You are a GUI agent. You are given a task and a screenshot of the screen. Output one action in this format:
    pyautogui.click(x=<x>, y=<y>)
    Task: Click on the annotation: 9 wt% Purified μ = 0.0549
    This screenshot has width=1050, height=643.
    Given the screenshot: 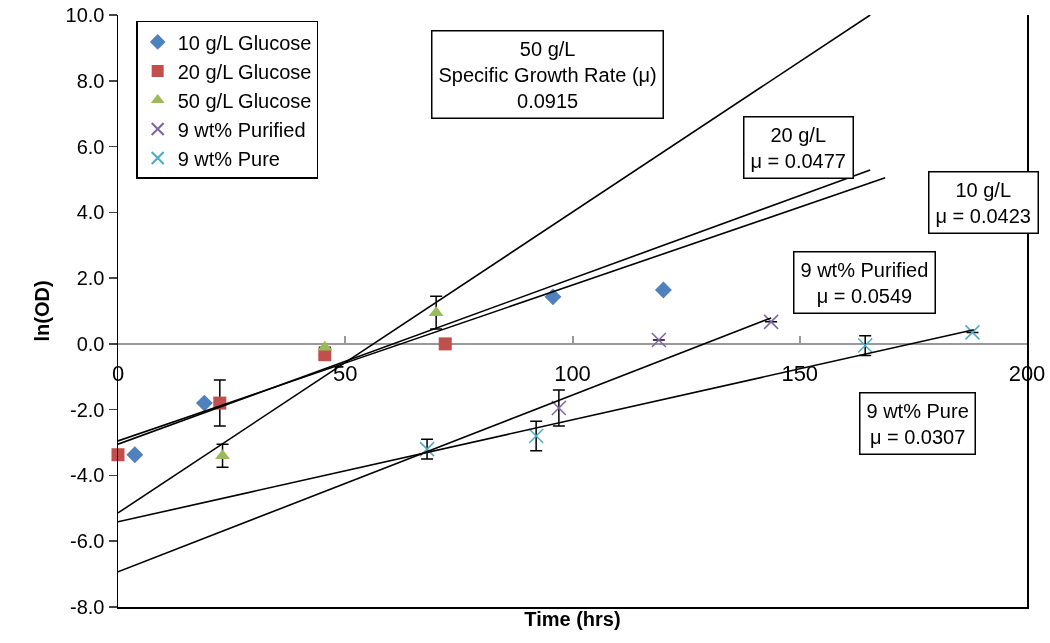 What is the action you would take?
    pyautogui.click(x=864, y=282)
    